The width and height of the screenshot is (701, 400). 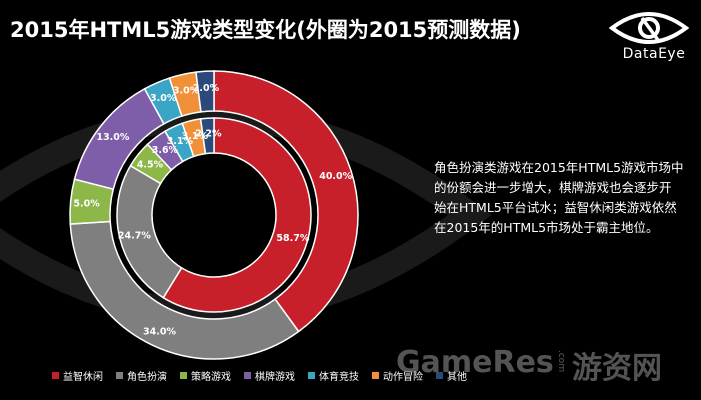 What do you see at coordinates (546, 227) in the screenshot?
I see `description-line: 在2015年的HTML5市场处于霸主地位。` at bounding box center [546, 227].